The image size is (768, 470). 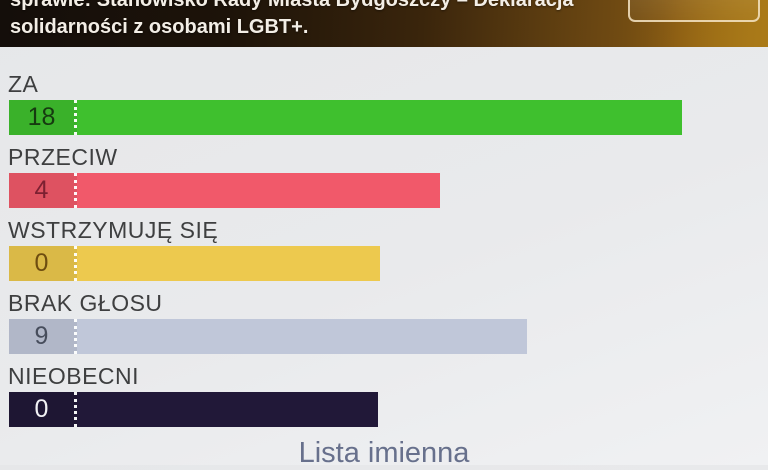 I want to click on vote-bar: 4, so click(x=224, y=190).